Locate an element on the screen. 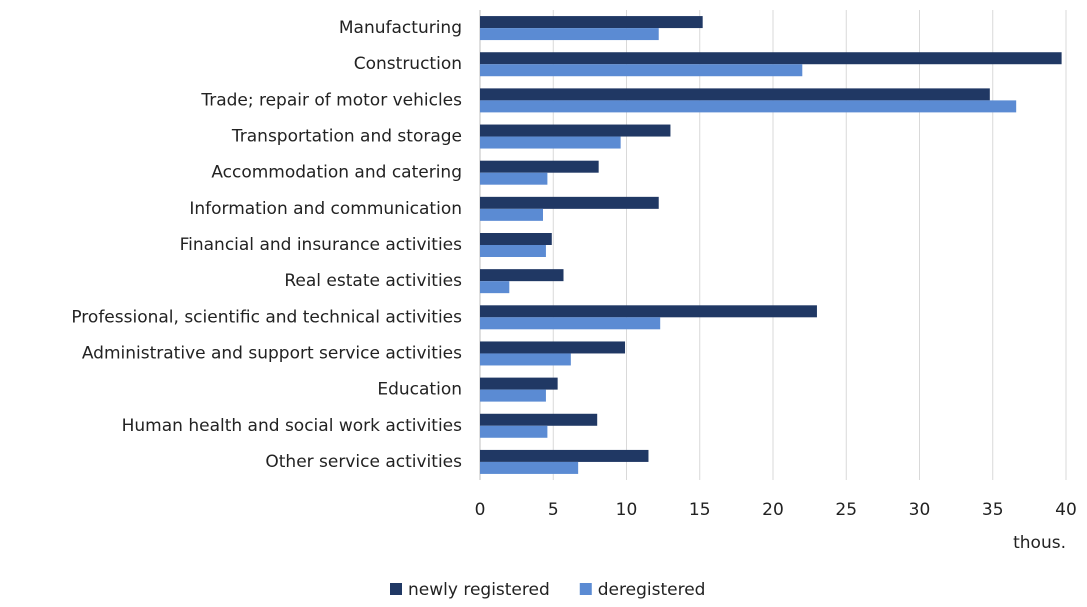  x-tick-label: 25 is located at coordinates (846, 510).